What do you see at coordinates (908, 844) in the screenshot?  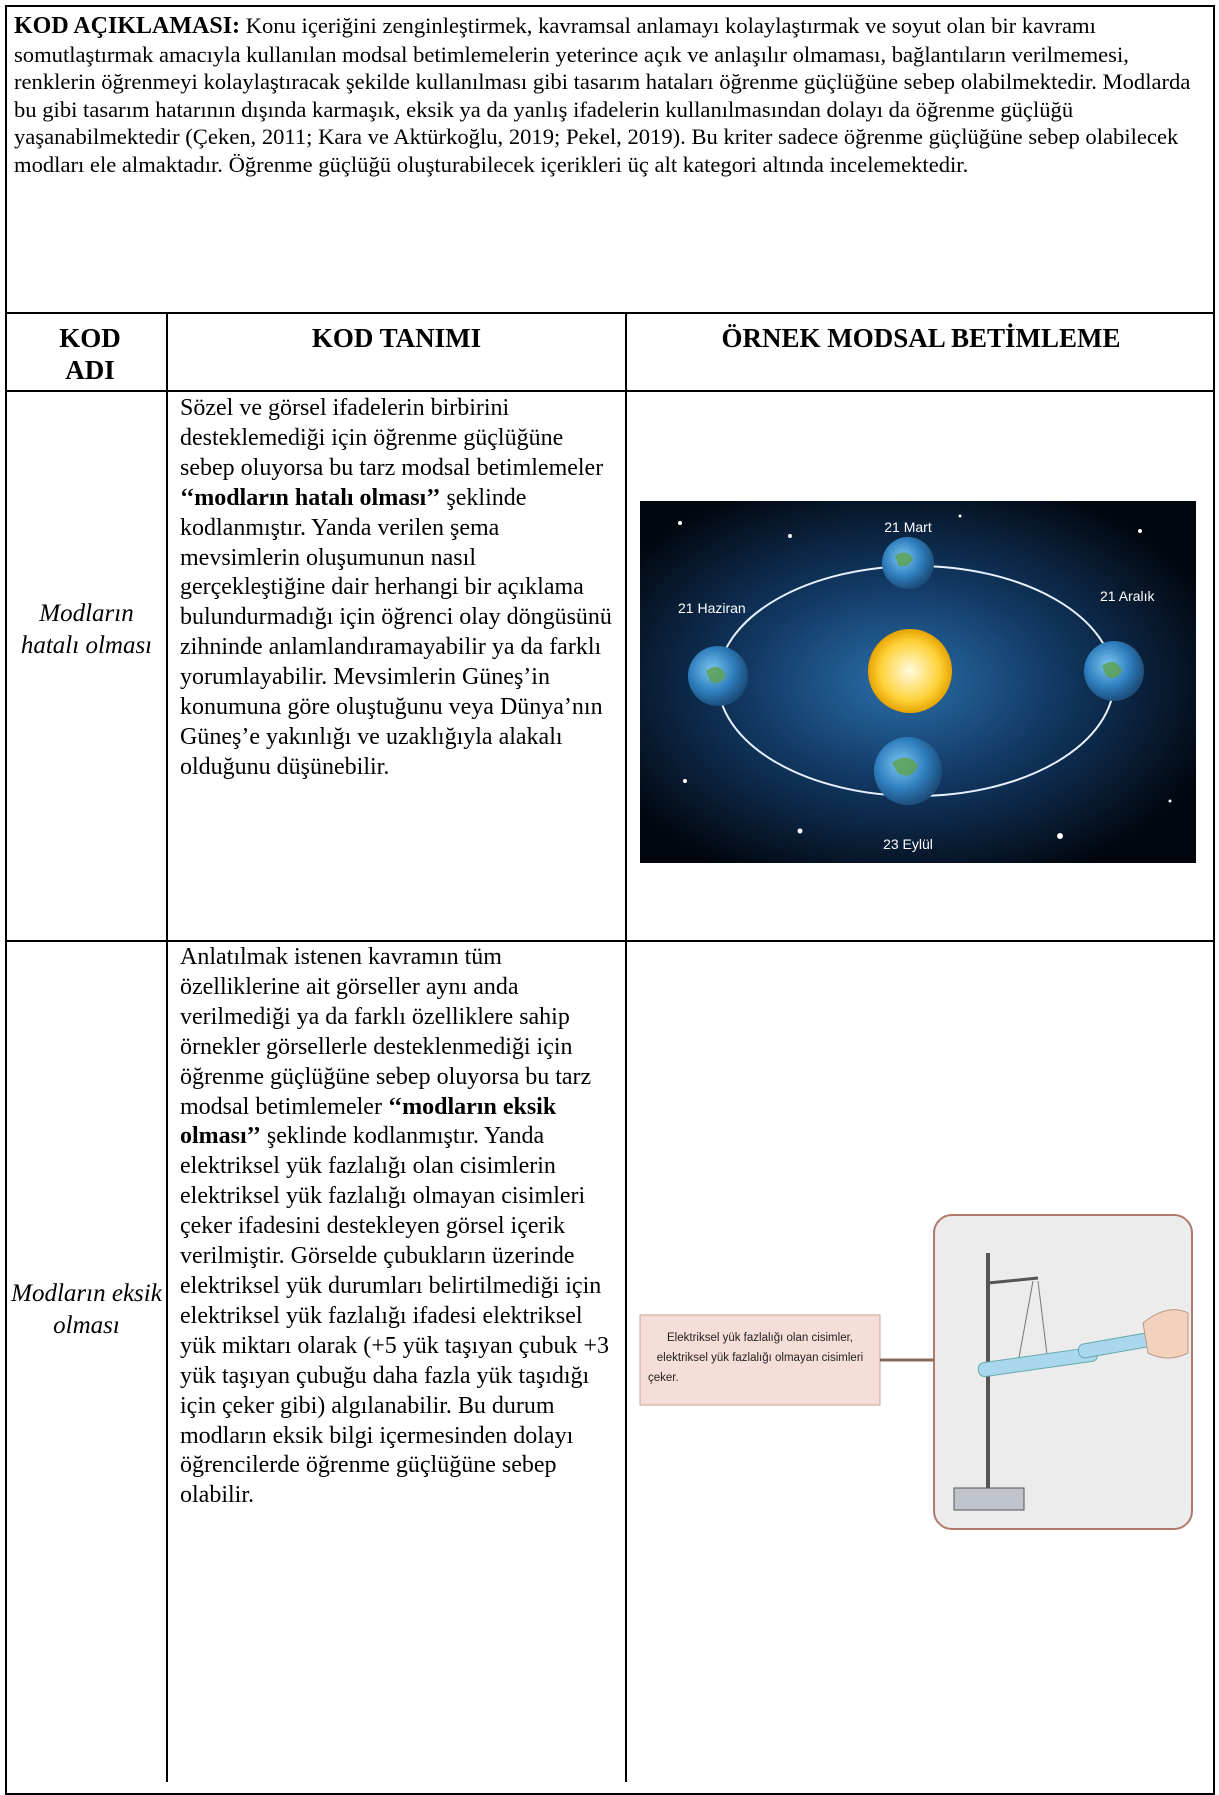 I see `image-label: 23 Eylül` at bounding box center [908, 844].